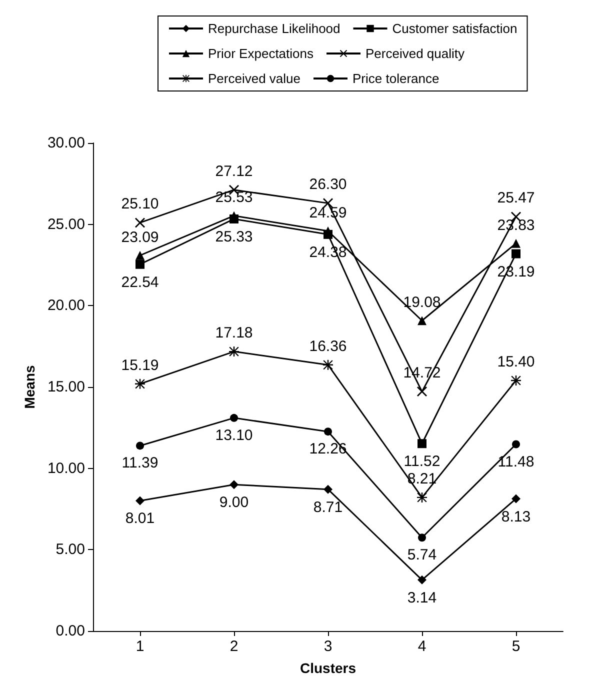 Image resolution: width=611 pixels, height=699 pixels. Describe the element at coordinates (70, 631) in the screenshot. I see `y-tick-label: 0.00` at that location.